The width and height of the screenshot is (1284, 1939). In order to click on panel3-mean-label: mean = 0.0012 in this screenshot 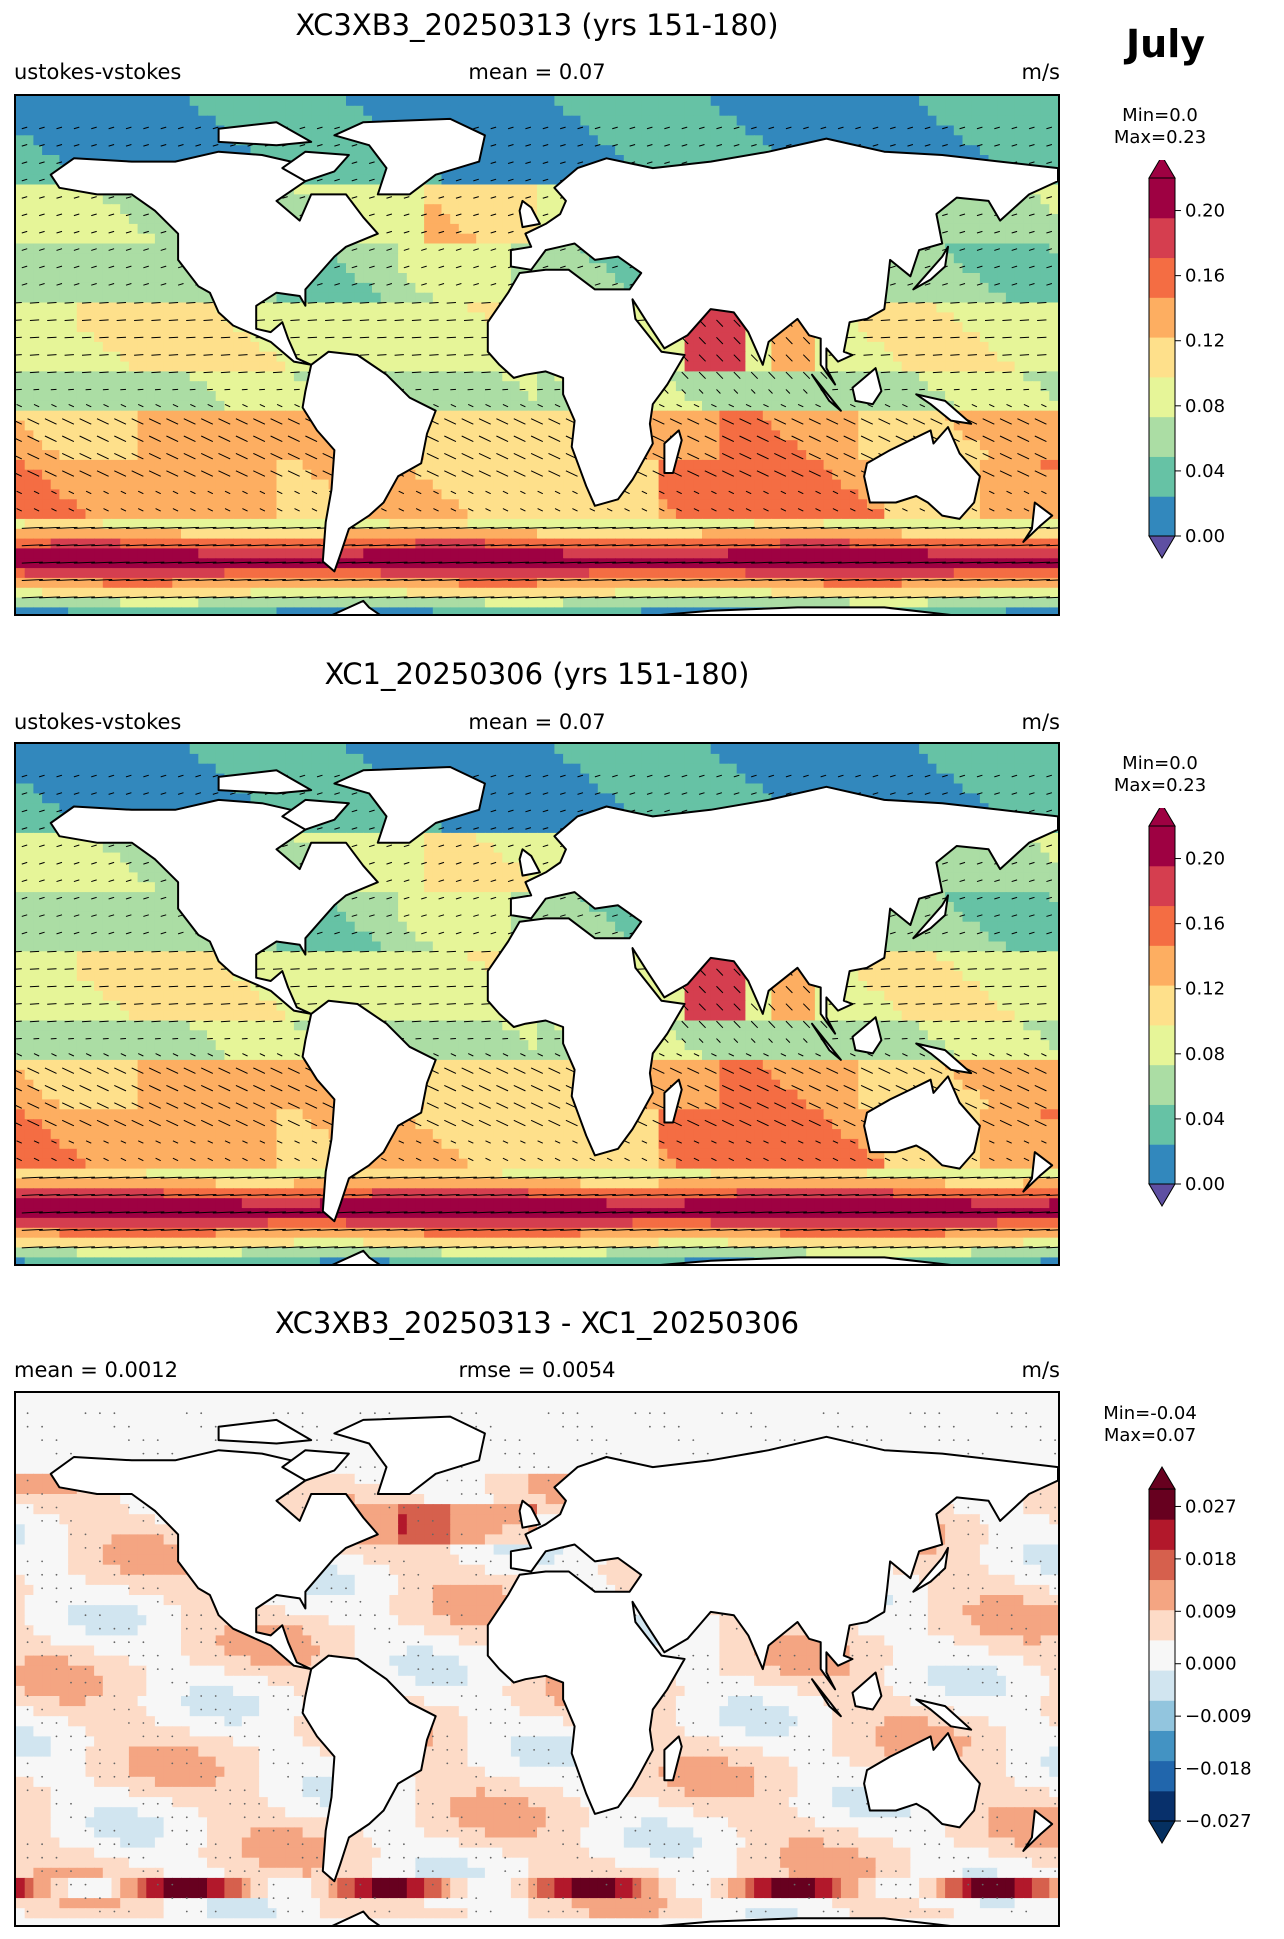, I will do `click(96, 1370)`.